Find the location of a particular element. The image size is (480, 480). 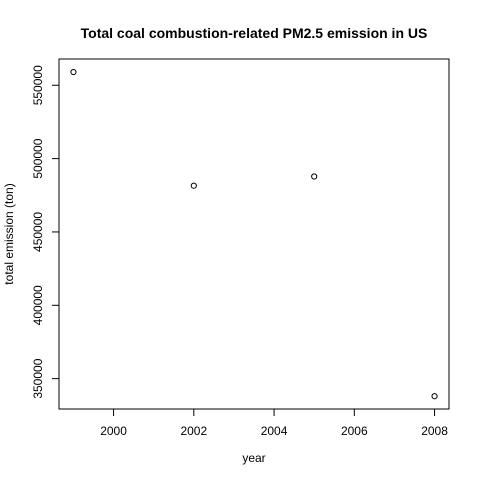

y-axis: 350000 400000 450000 500000 550000 is located at coordinates (45, 232).